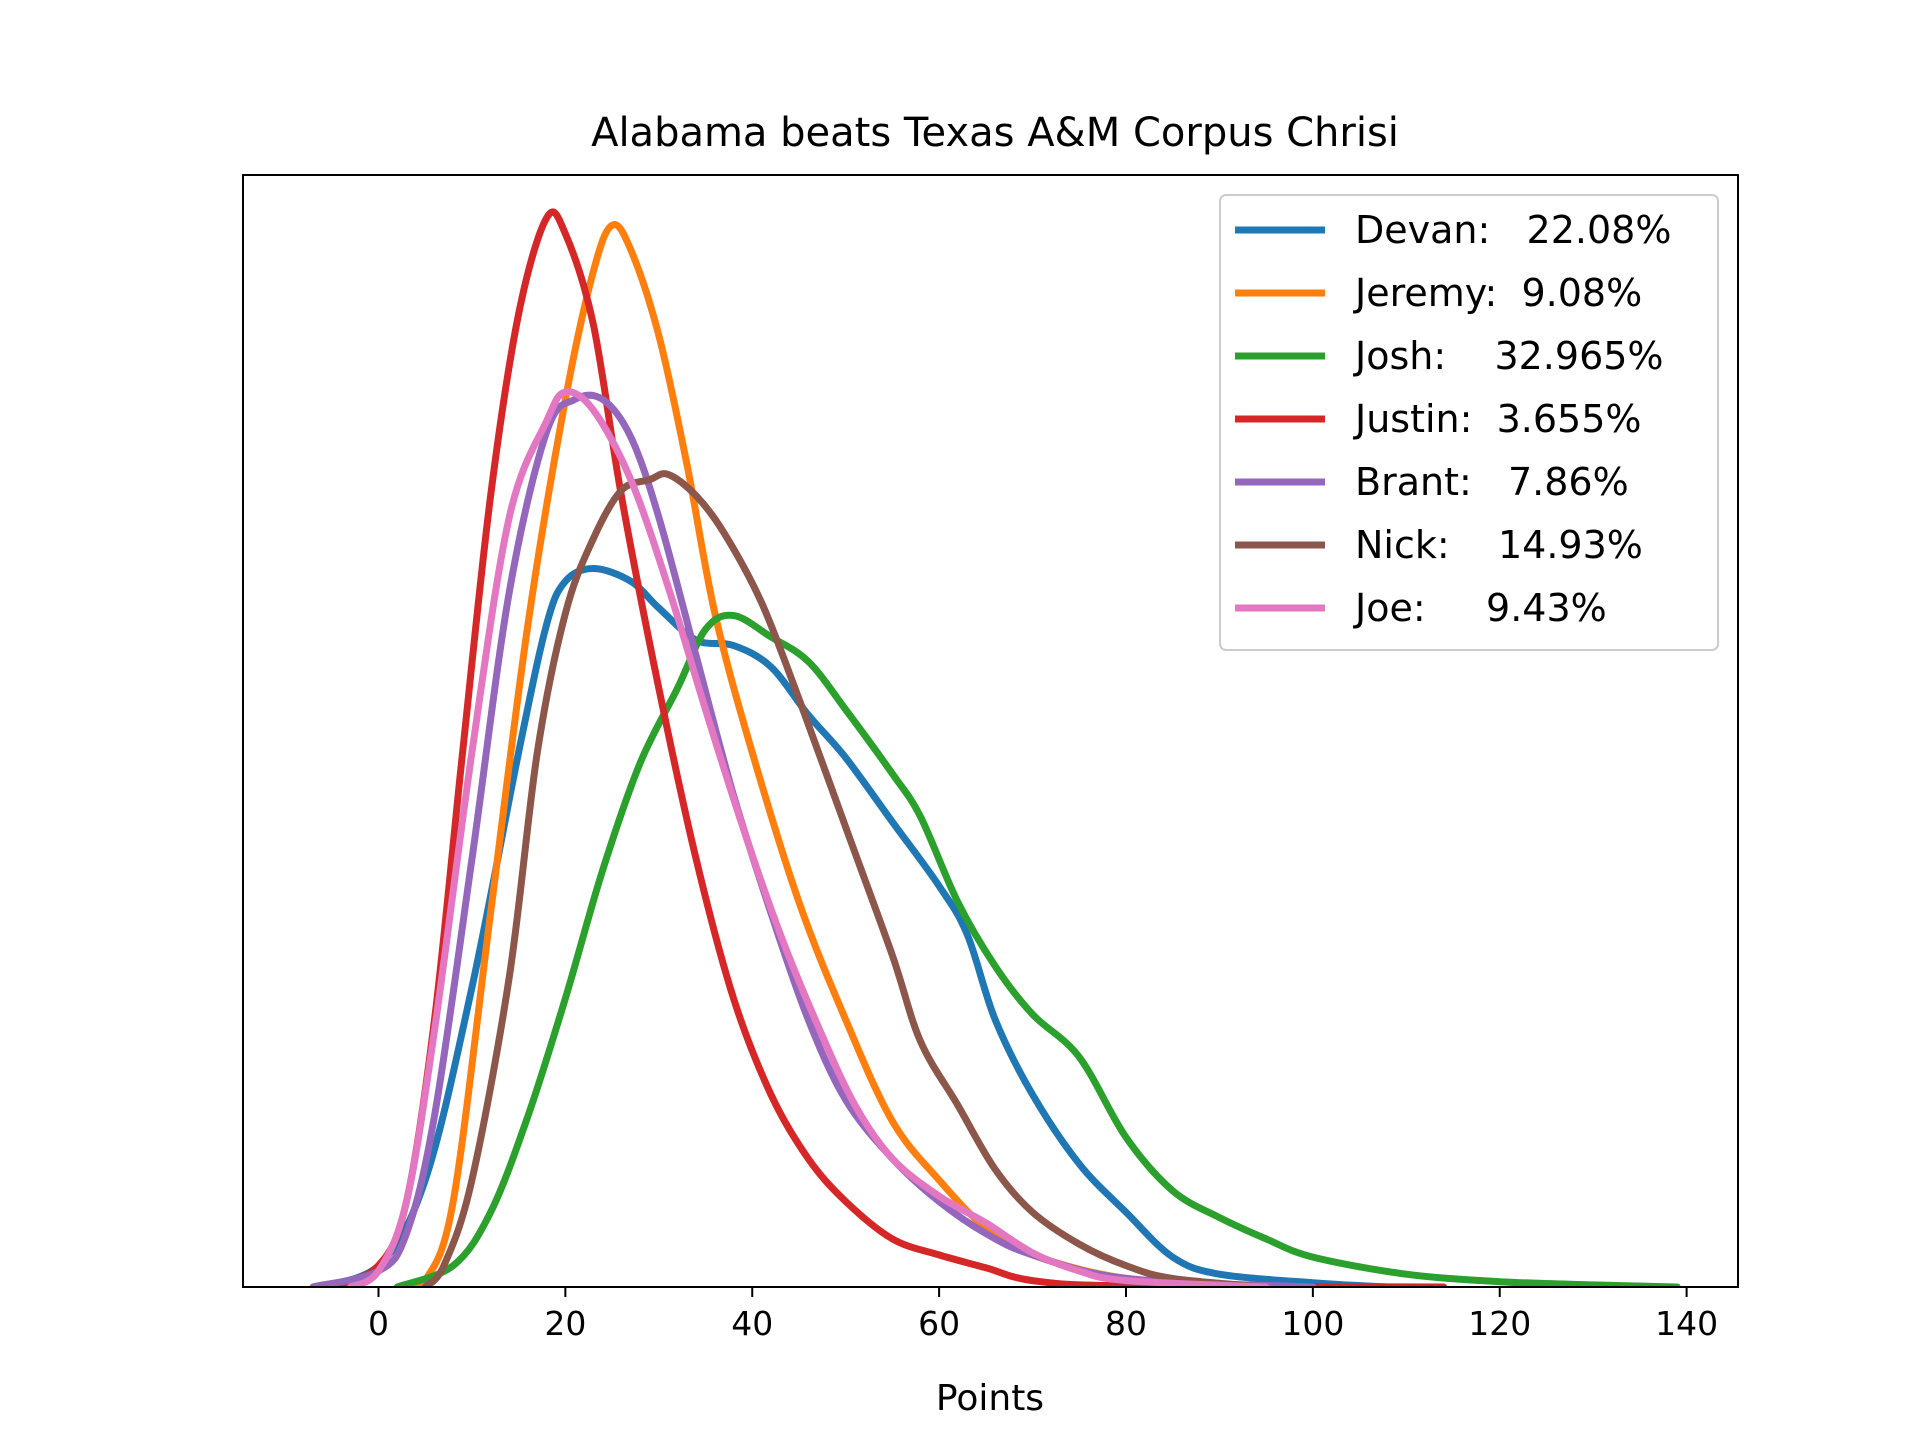 This screenshot has width=1920, height=1440. What do you see at coordinates (752, 1323) in the screenshot?
I see `x-tick-label: 40` at bounding box center [752, 1323].